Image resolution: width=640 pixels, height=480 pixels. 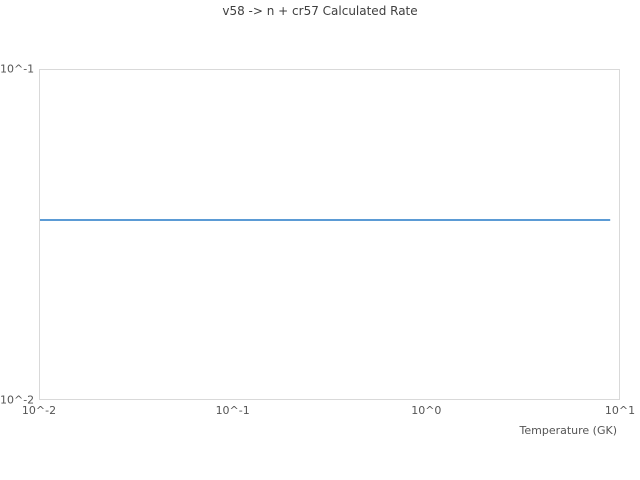 What do you see at coordinates (320, 11) in the screenshot?
I see `chart-title: v58 -> n + cr57 Calculated Rate` at bounding box center [320, 11].